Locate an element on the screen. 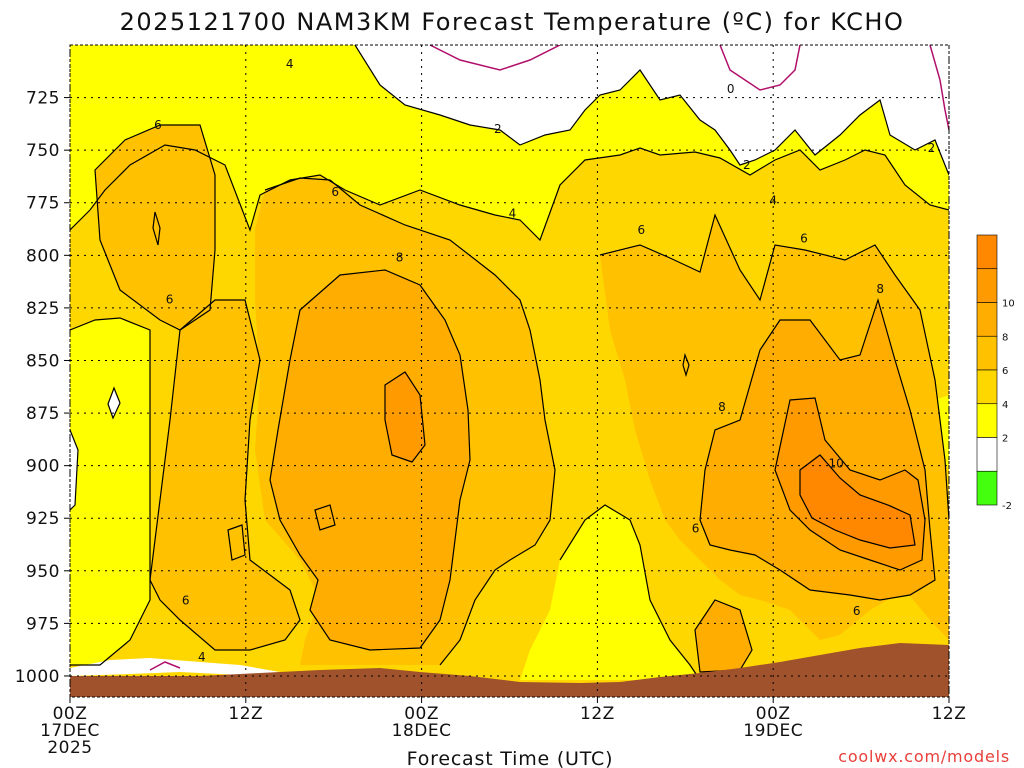 This screenshot has width=1024, height=768. band-6-8-bottom is located at coordinates (723, 636).